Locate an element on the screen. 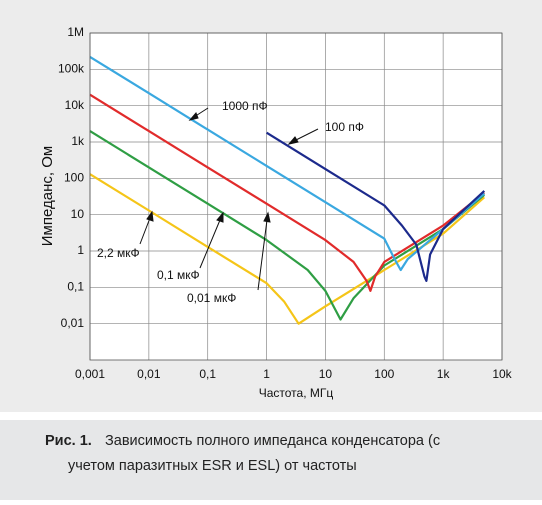 The image size is (542, 505). y-tick-label: 1k is located at coordinates (78, 141).